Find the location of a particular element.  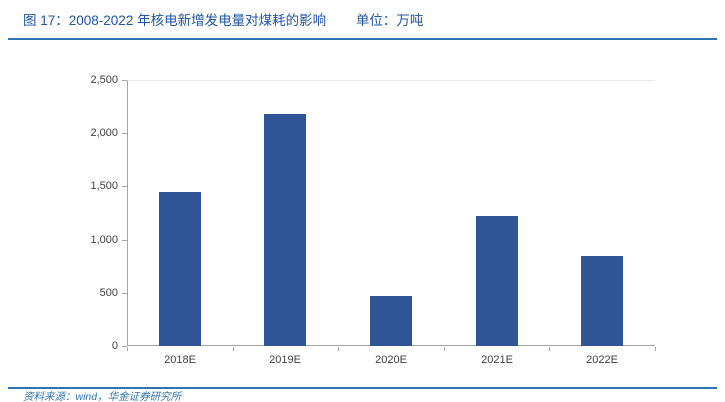

y-axis-tick-label: 1,500 is located at coordinates (104, 186).